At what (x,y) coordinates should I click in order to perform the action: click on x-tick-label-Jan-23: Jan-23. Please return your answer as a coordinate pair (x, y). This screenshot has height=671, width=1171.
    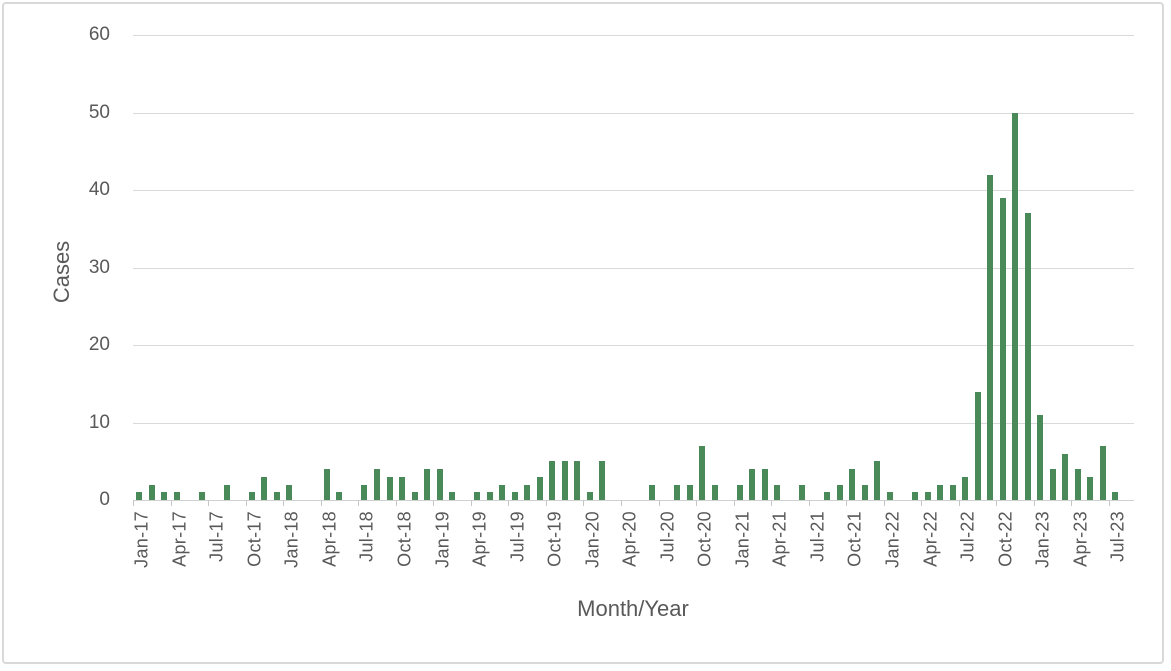
    Looking at the image, I should click on (1042, 539).